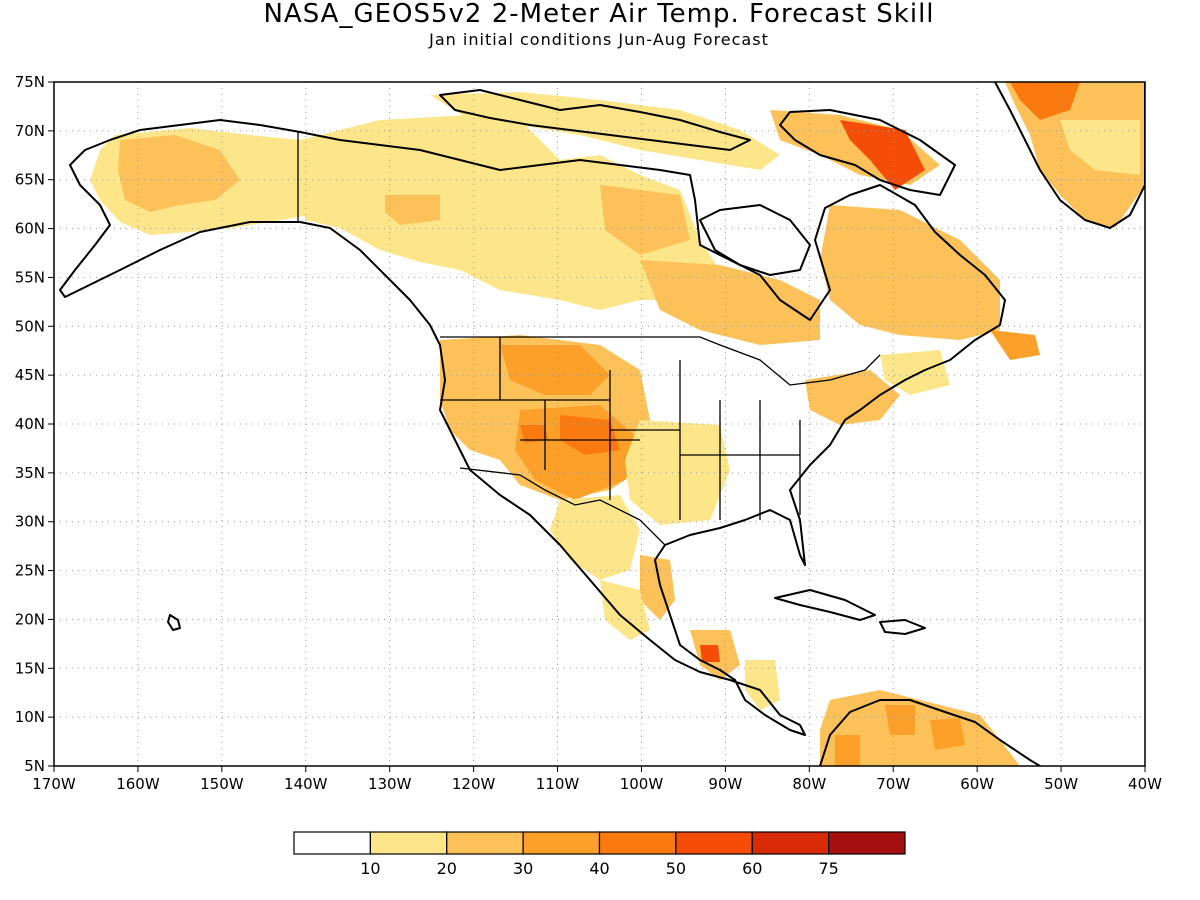  Describe the element at coordinates (725, 784) in the screenshot. I see `lon-tick-label: 90W` at that location.